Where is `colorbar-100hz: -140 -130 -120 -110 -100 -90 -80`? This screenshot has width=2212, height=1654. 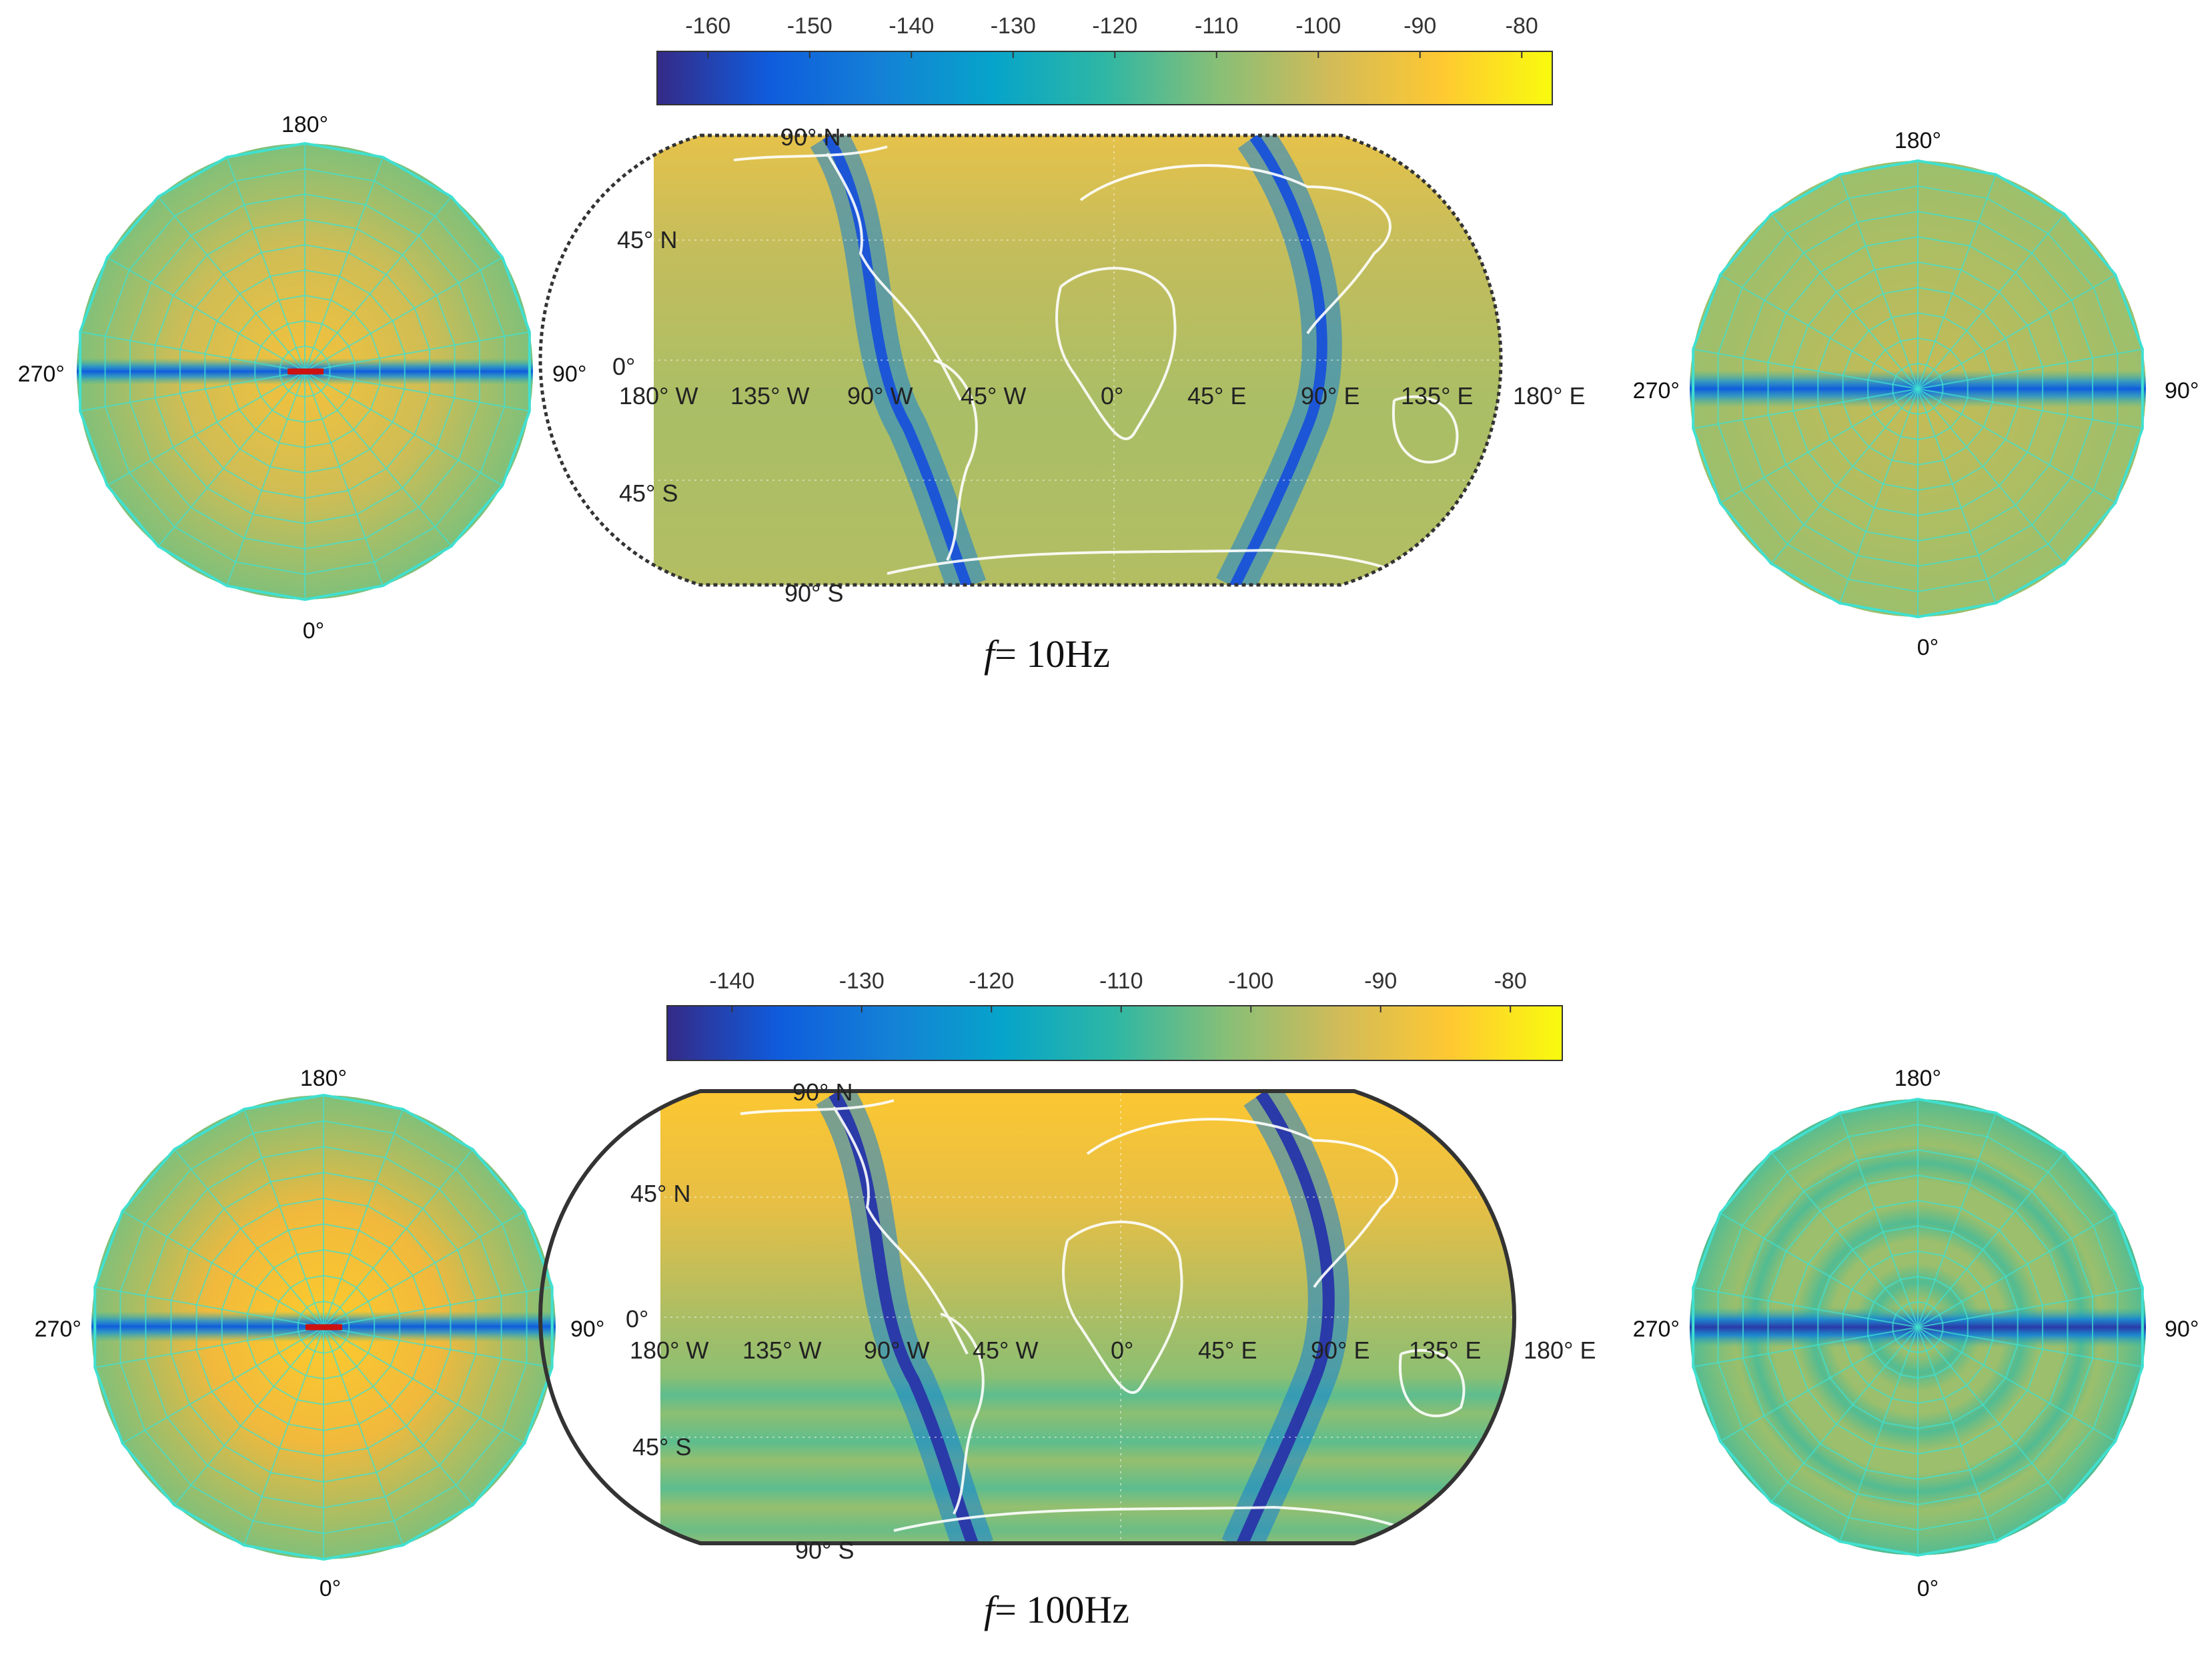
colorbar-100hz: -140 -130 -120 -110 -100 -90 -80 is located at coordinates (1114, 1015).